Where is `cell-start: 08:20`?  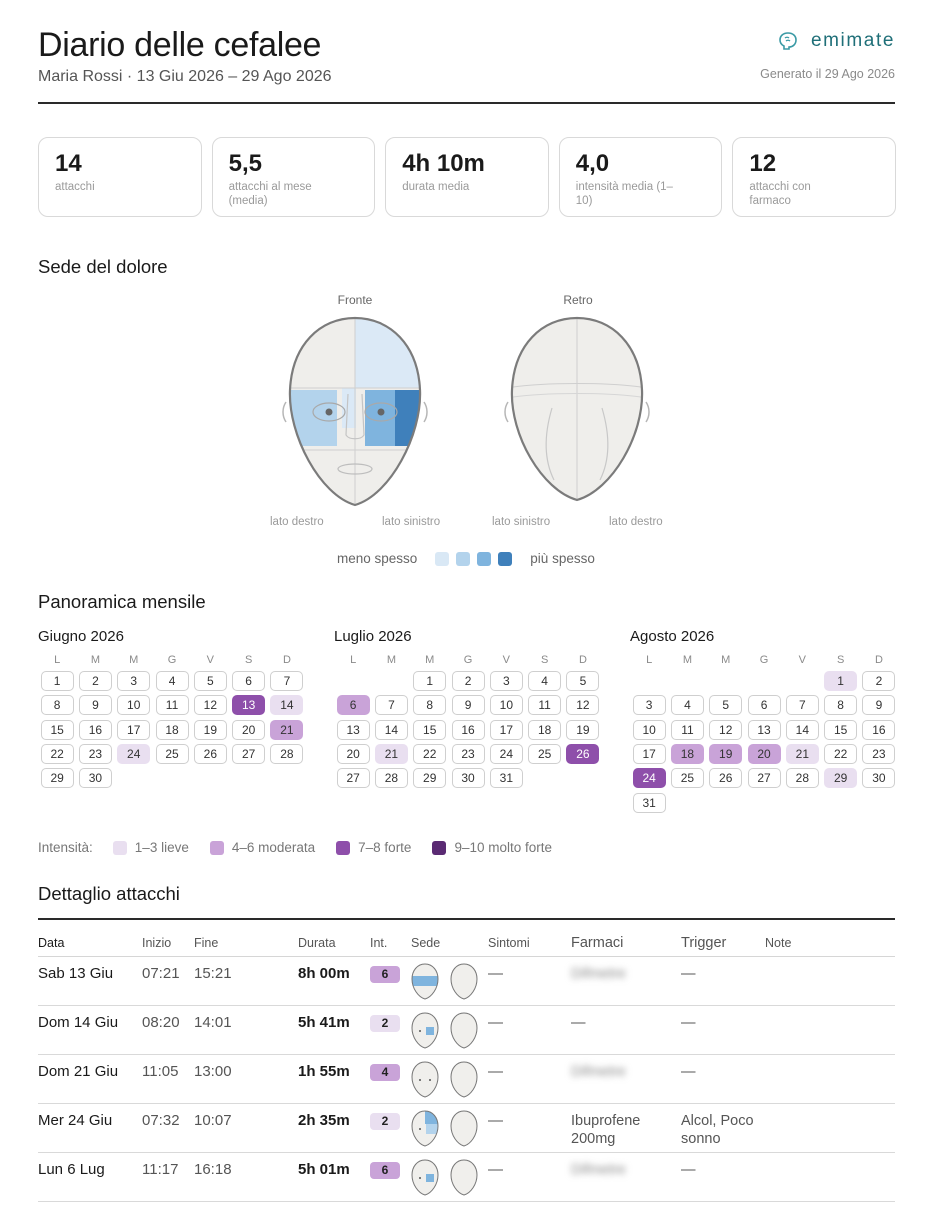
cell-start: 08:20 is located at coordinates (161, 1022).